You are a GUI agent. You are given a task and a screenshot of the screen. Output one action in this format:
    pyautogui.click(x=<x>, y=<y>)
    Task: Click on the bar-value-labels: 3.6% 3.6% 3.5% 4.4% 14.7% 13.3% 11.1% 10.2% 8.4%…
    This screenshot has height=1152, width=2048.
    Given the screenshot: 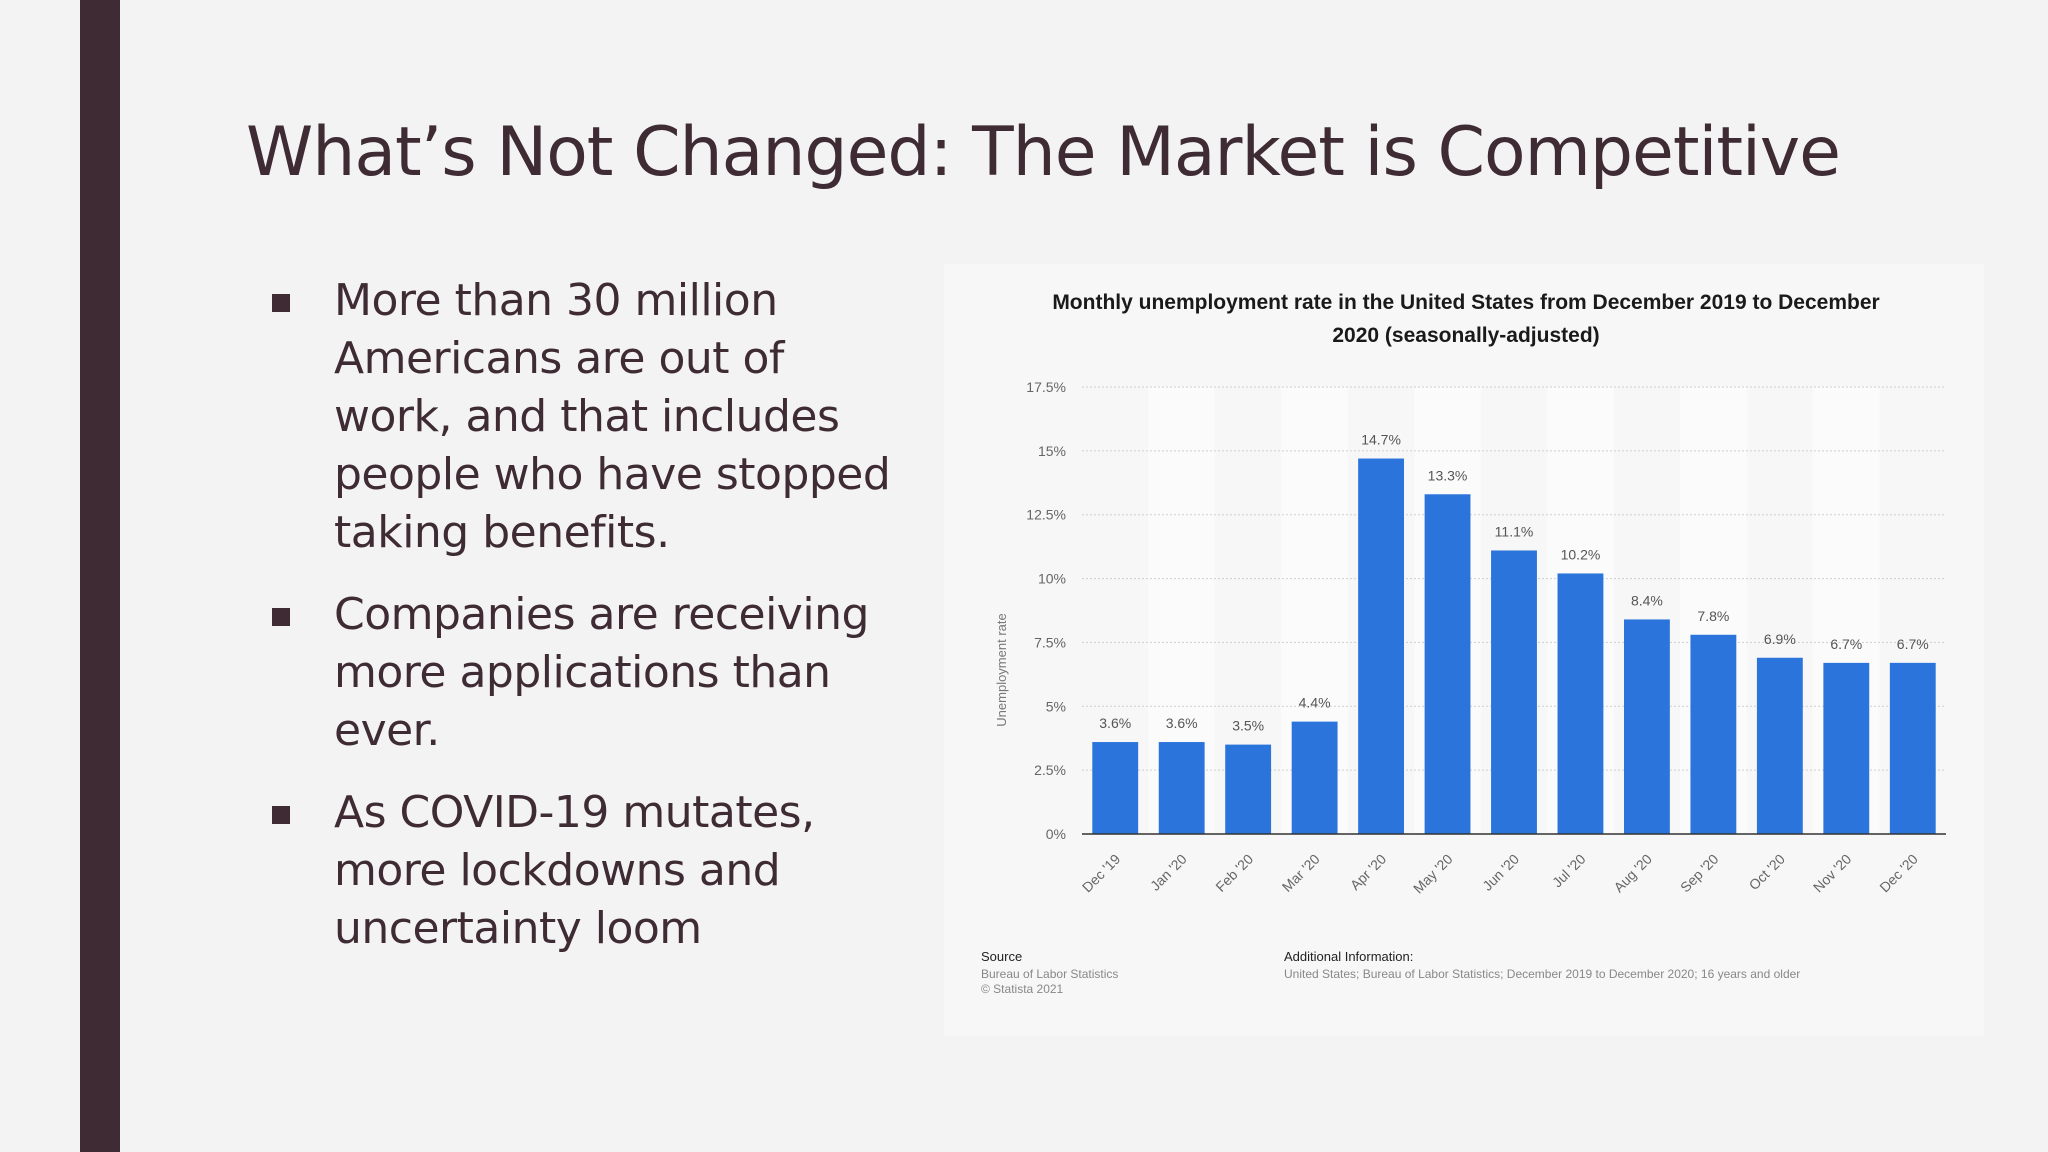 What is the action you would take?
    pyautogui.click(x=1513, y=583)
    